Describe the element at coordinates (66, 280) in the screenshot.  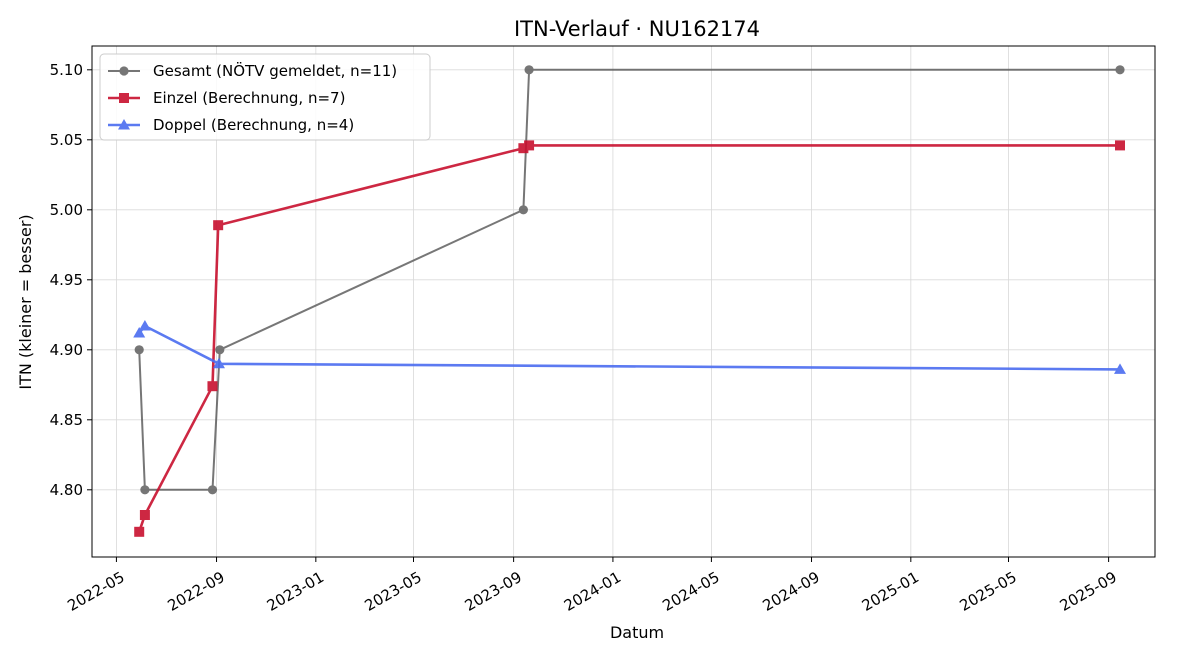
I see `y-tick-label: 4.95` at that location.